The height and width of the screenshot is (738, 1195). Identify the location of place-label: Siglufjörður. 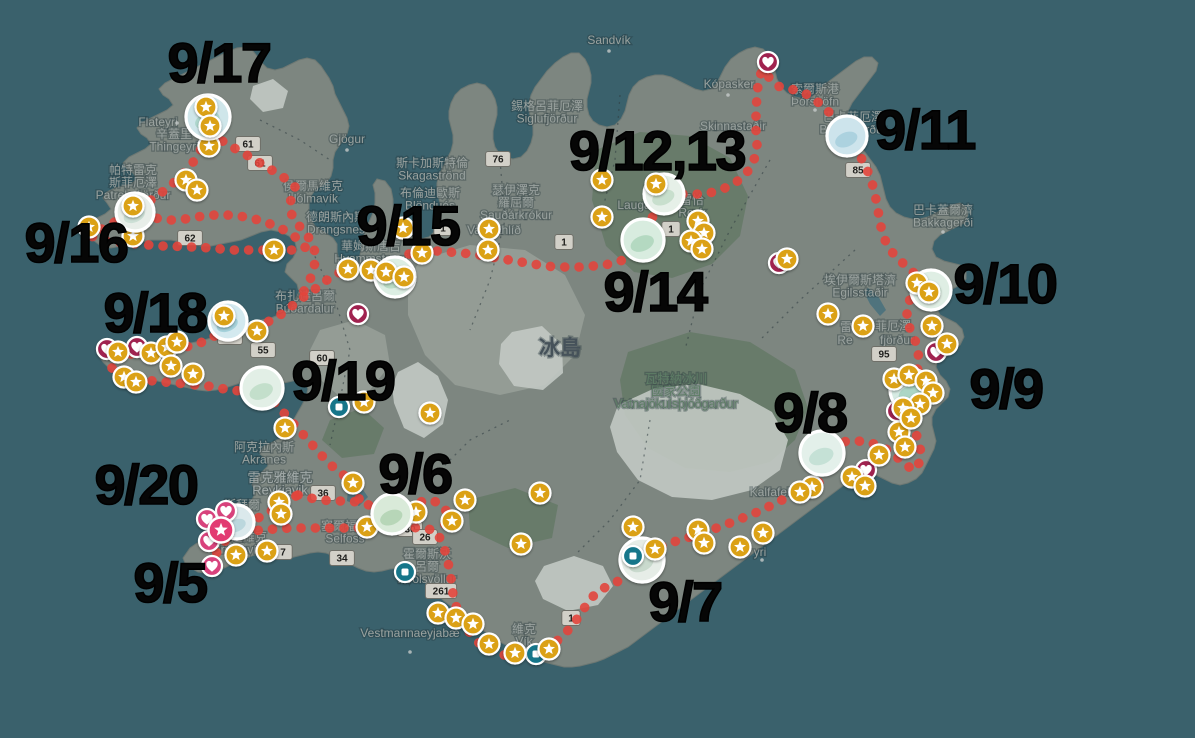
(547, 119).